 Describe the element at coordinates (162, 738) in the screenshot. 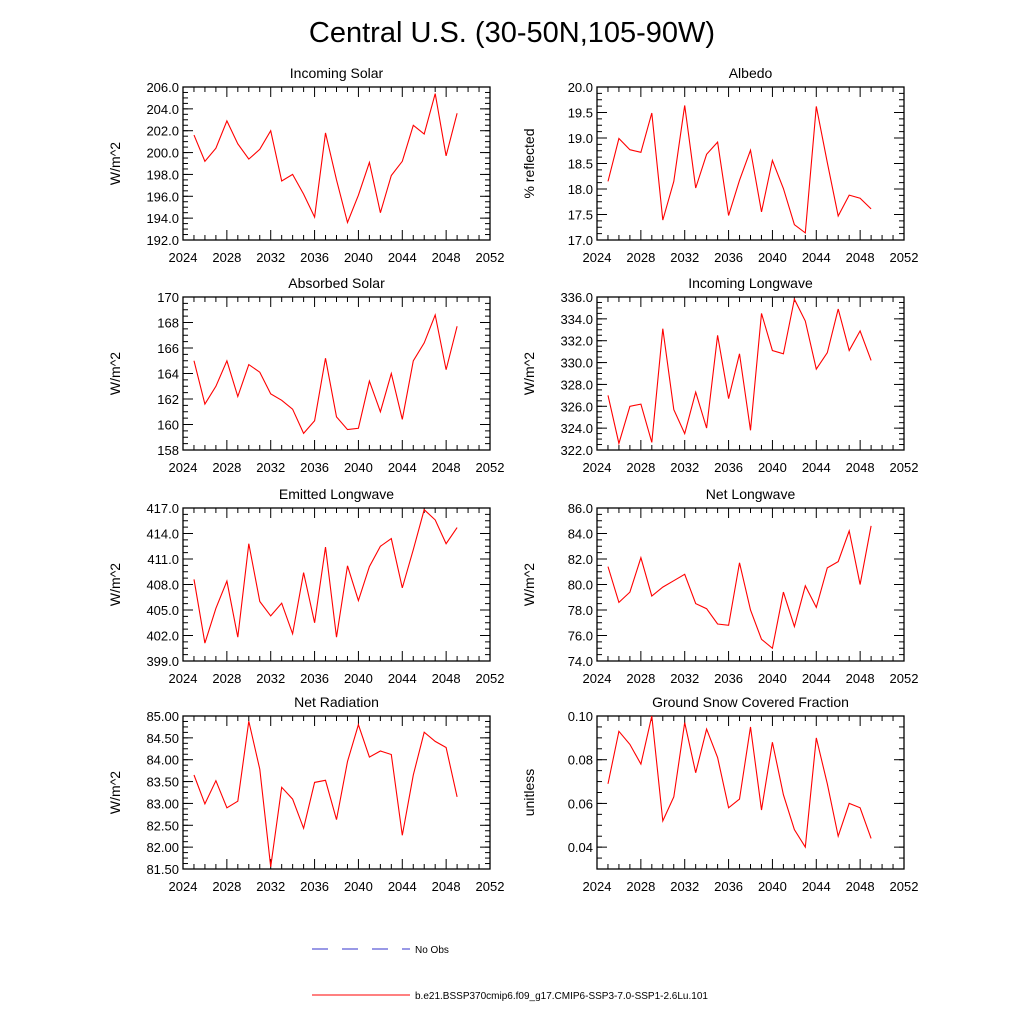

I see `y-tick-label: 84.50` at that location.